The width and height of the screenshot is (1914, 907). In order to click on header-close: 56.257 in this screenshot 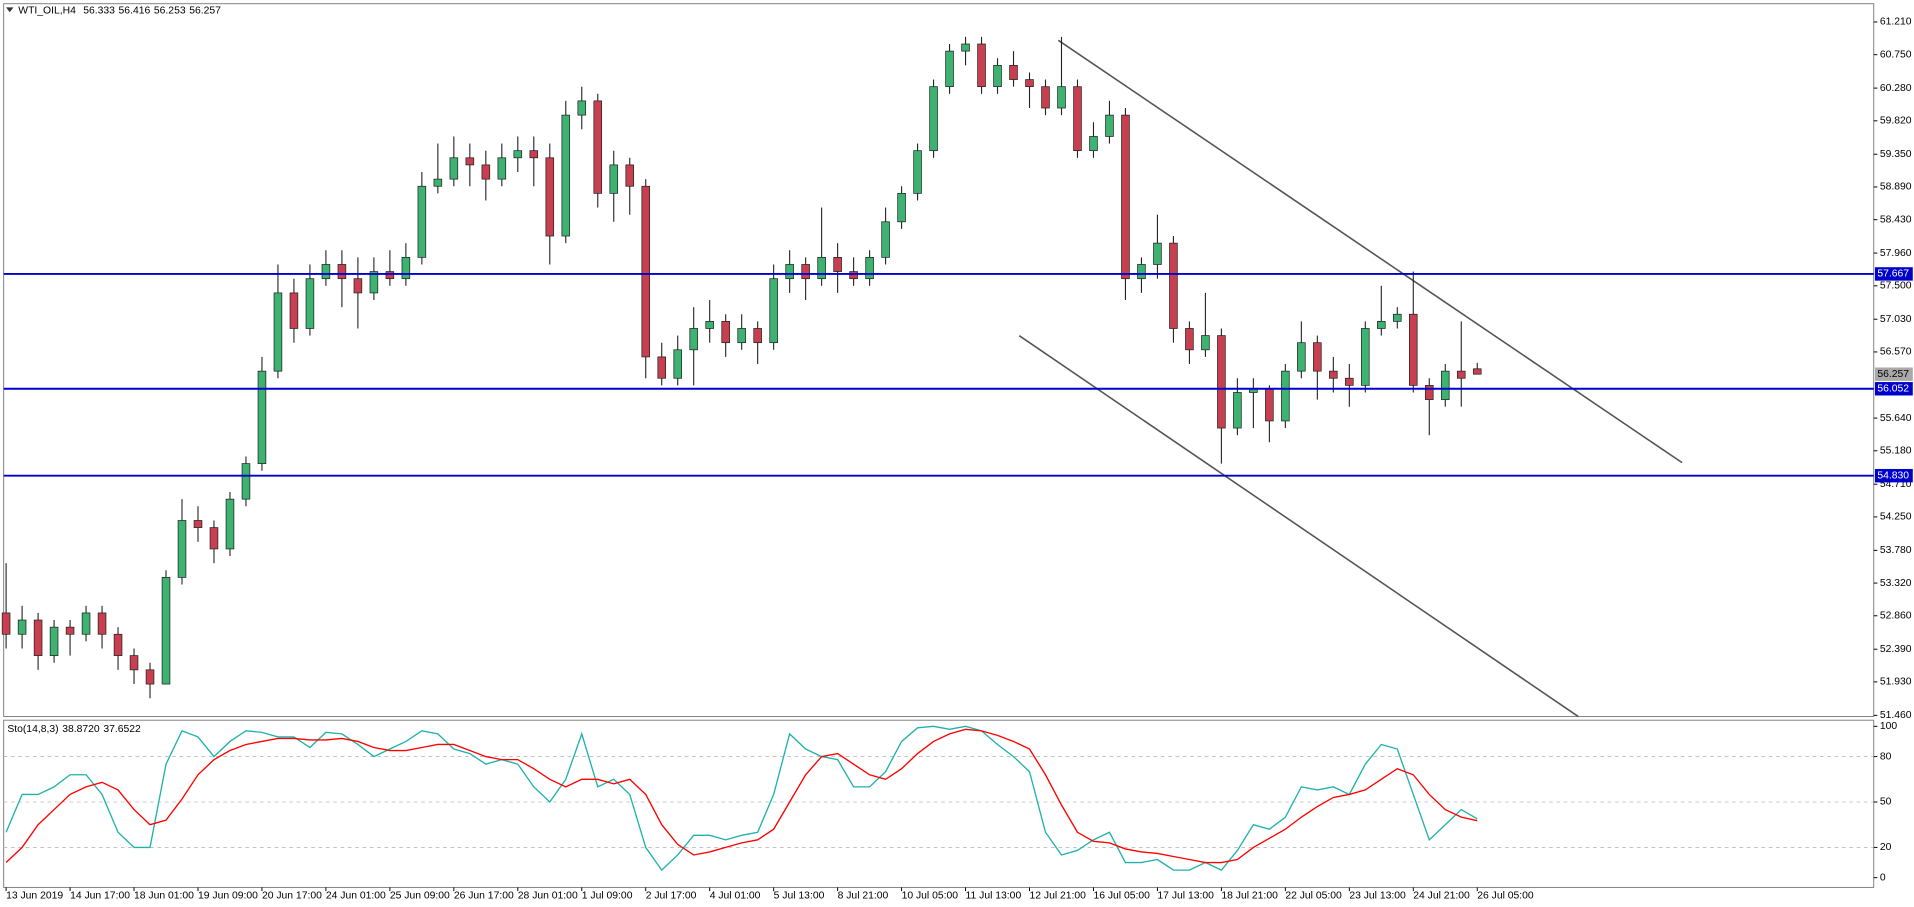, I will do `click(205, 10)`.